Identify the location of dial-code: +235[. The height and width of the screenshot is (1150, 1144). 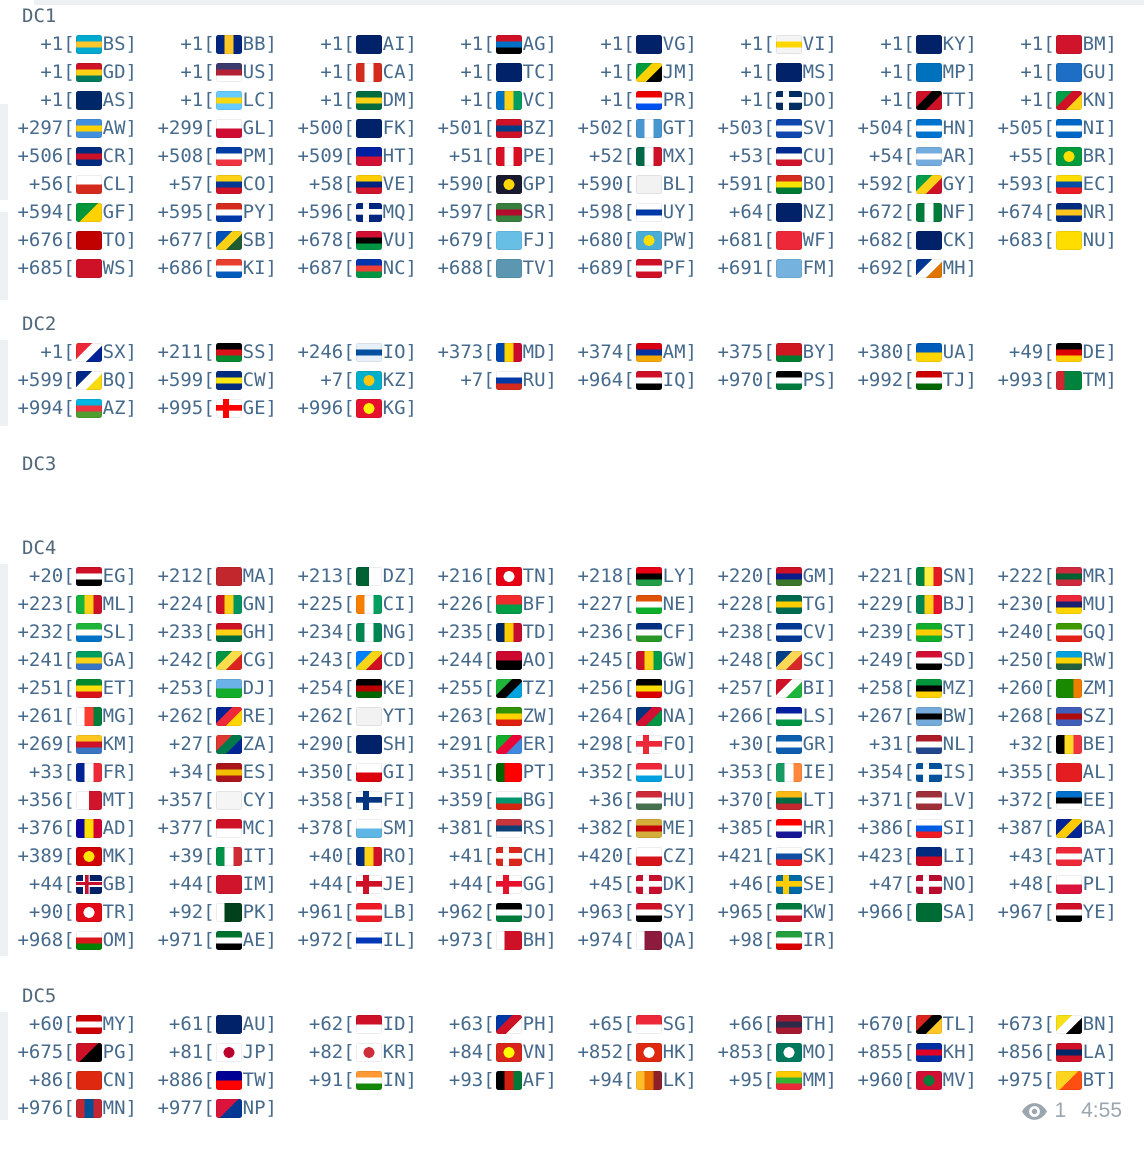
(466, 632).